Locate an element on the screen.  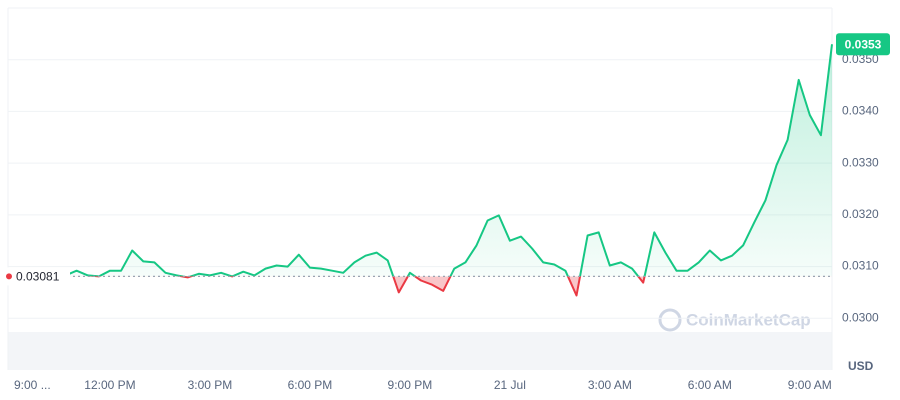
volume-area is located at coordinates (420, 351).